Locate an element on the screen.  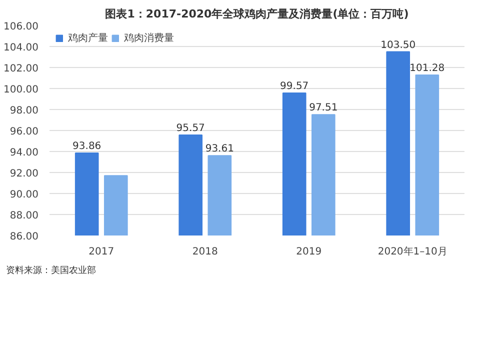
data-label: 93.61 is located at coordinates (219, 149).